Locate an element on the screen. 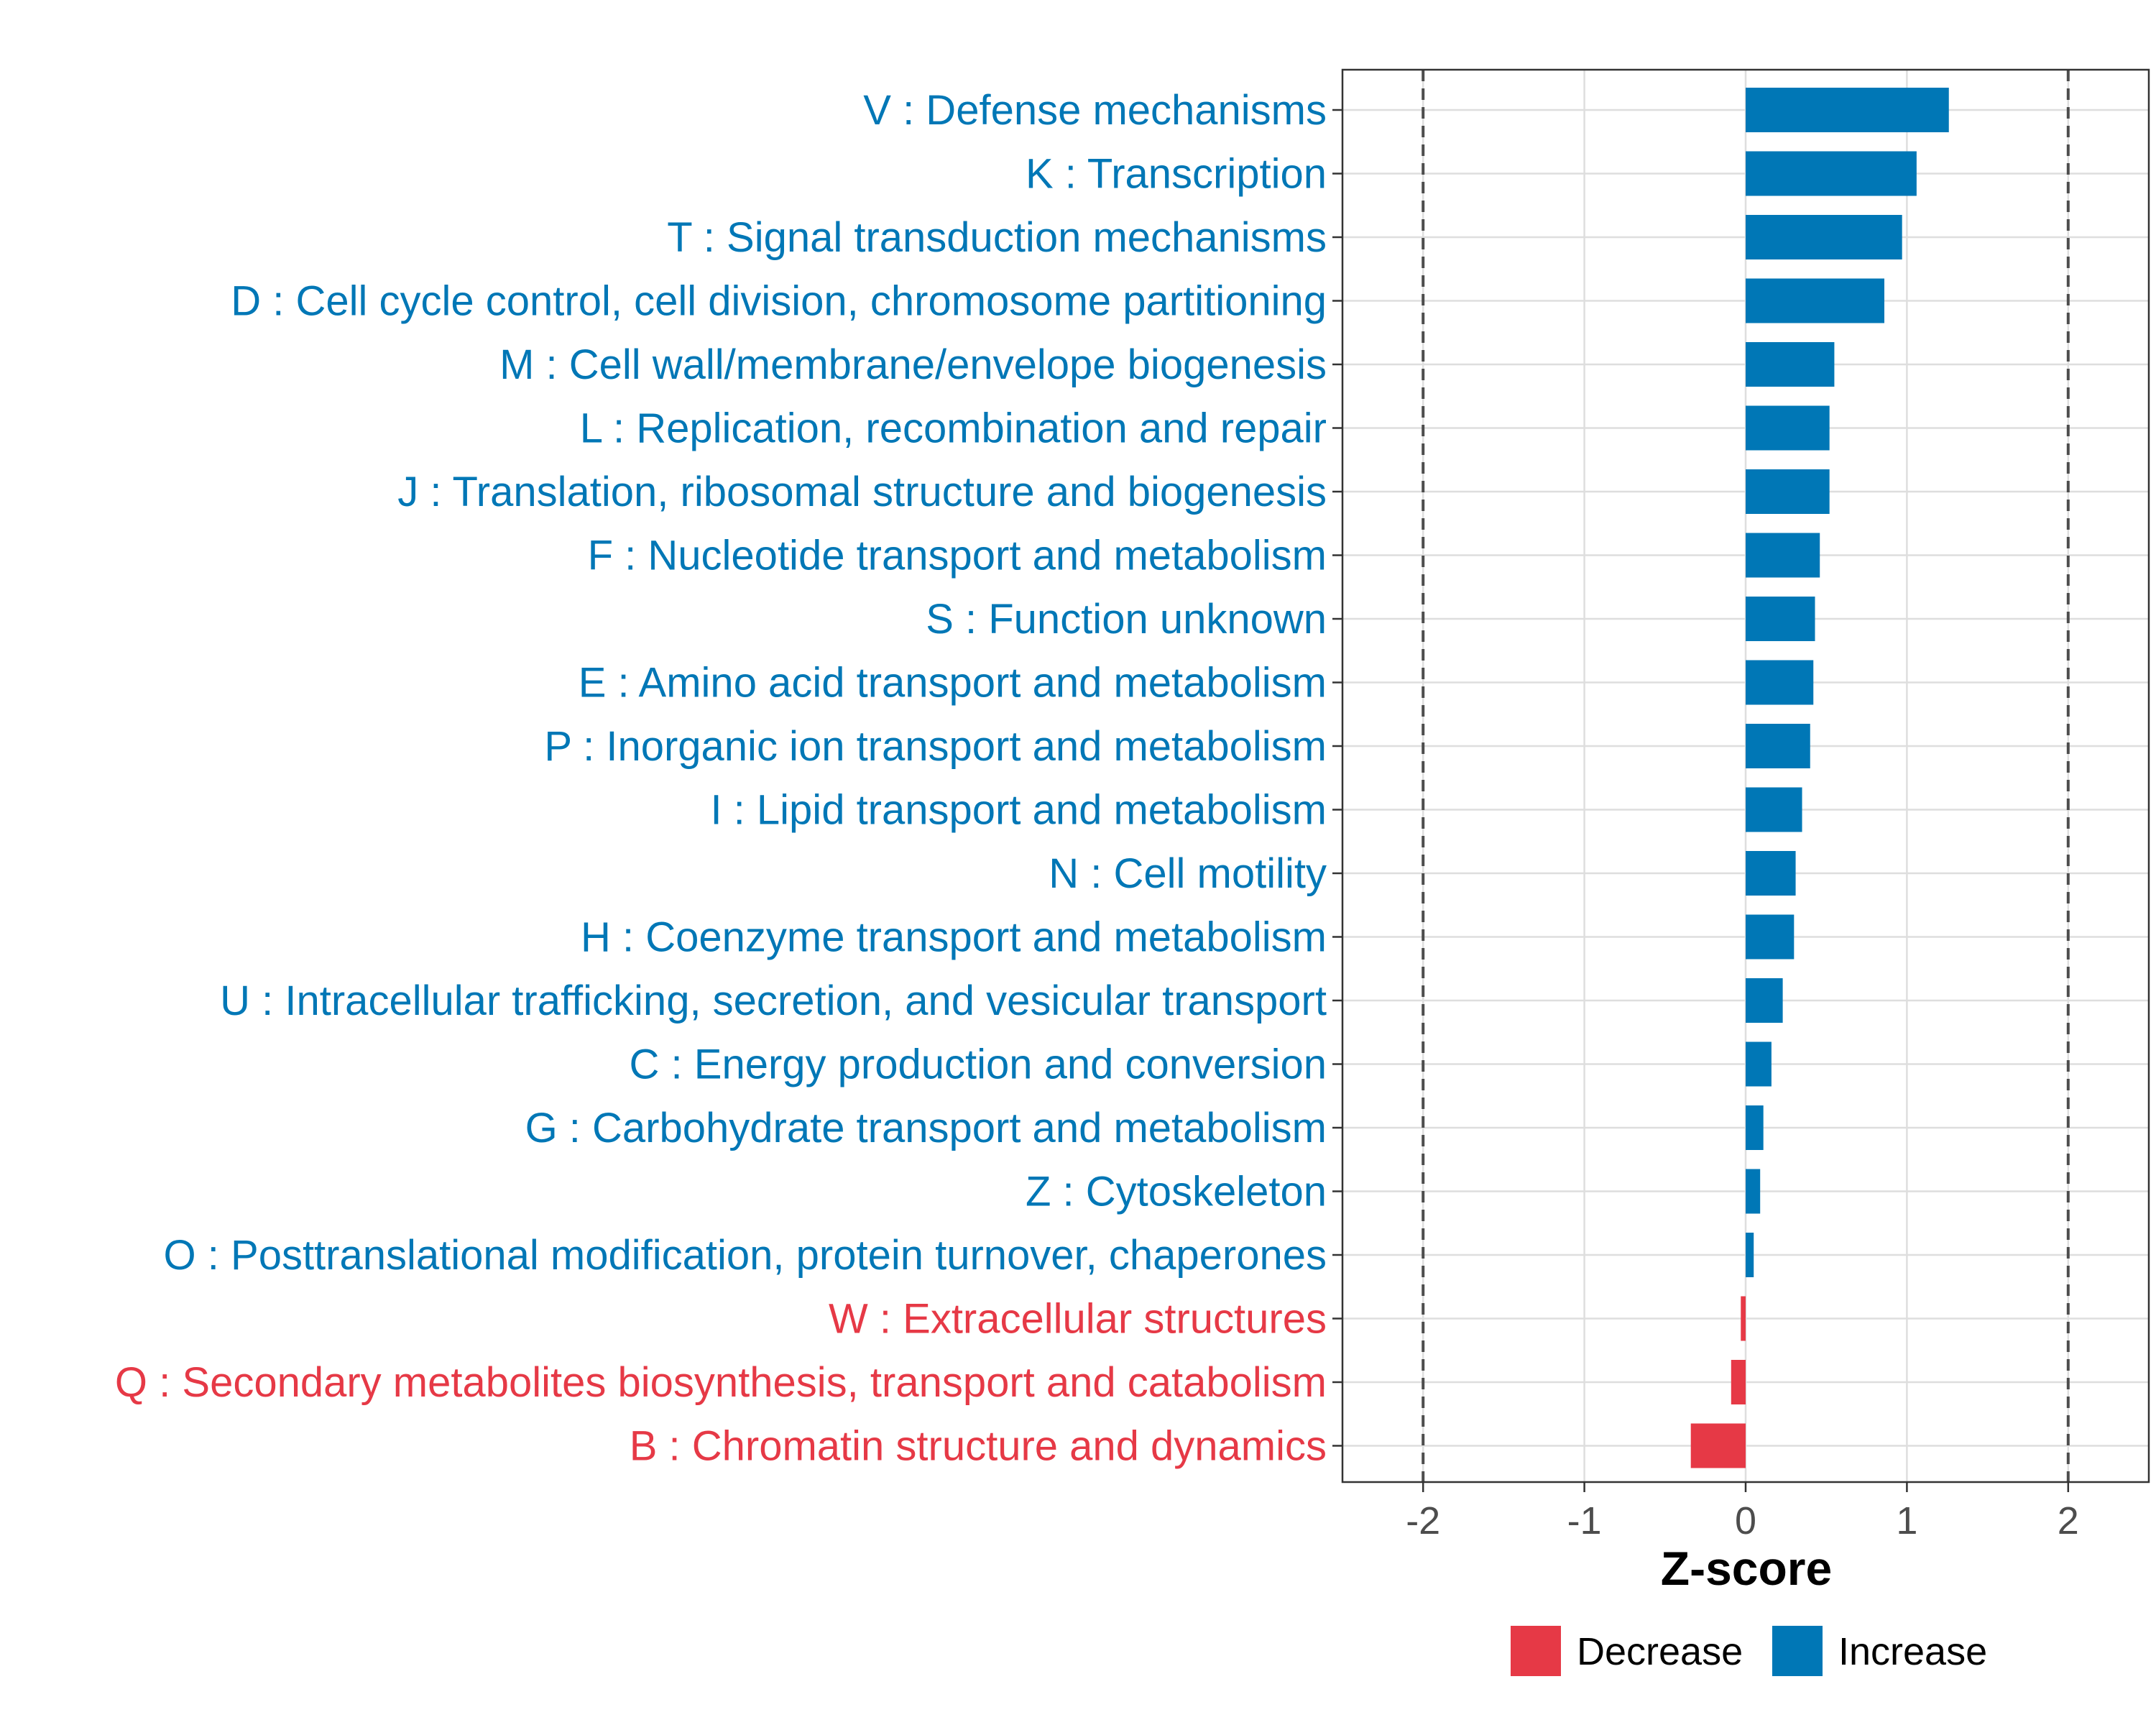 The image size is (2156, 1725). legend-label: Decrease is located at coordinates (1660, 1651).